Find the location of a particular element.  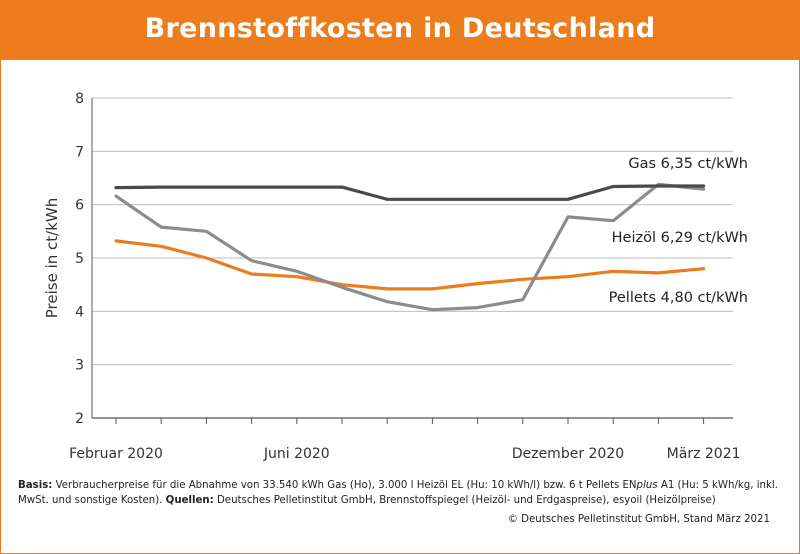

x-tick-label: Dezember 2020 is located at coordinates (568, 454).